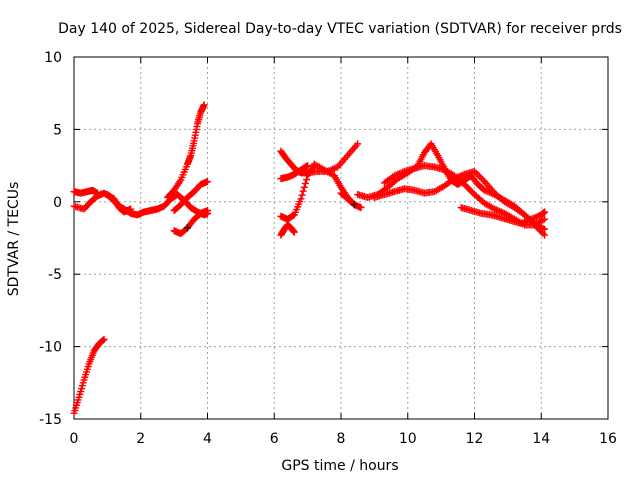 This screenshot has height=480, width=640. What do you see at coordinates (475, 439) in the screenshot?
I see `x-tick-label: 12` at bounding box center [475, 439].